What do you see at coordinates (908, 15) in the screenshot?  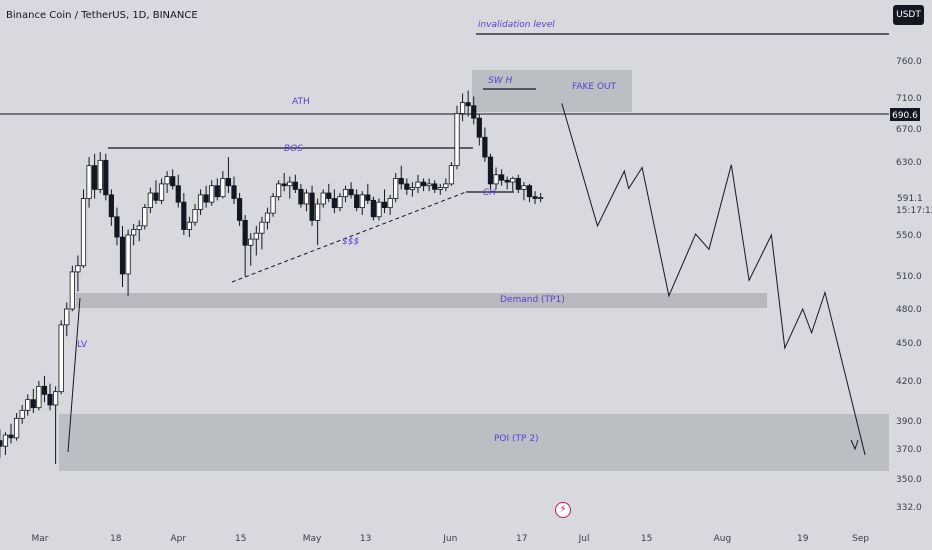 I see `currency-button: USDT` at bounding box center [908, 15].